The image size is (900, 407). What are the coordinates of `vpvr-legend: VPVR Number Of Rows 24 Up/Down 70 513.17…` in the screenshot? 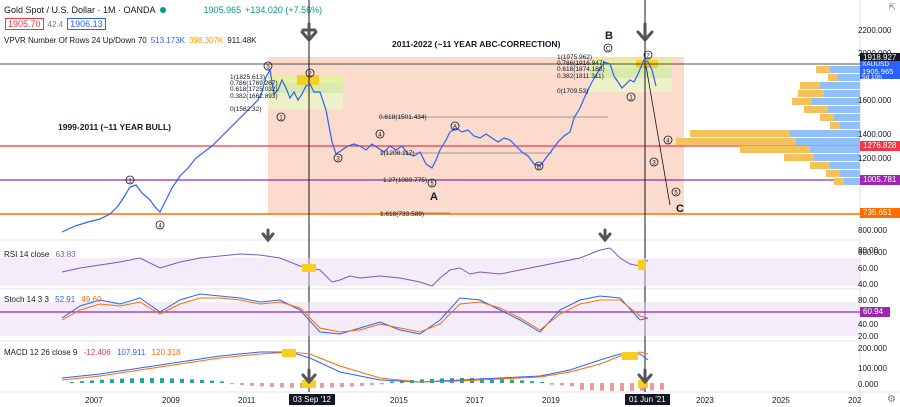 It's located at (130, 40).